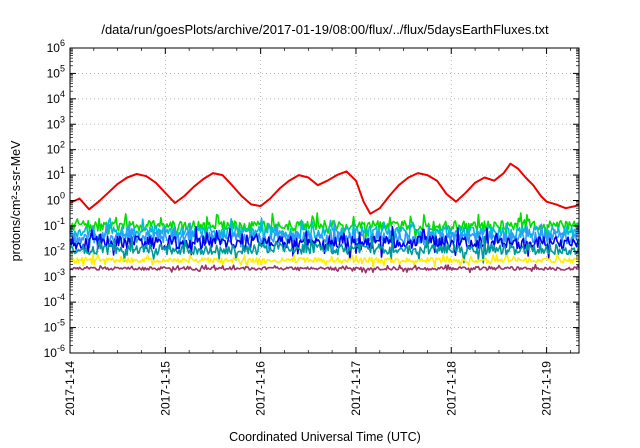 The height and width of the screenshot is (448, 640). Describe the element at coordinates (54, 351) in the screenshot. I see `y-tick-label: 10⁻⁶` at that location.